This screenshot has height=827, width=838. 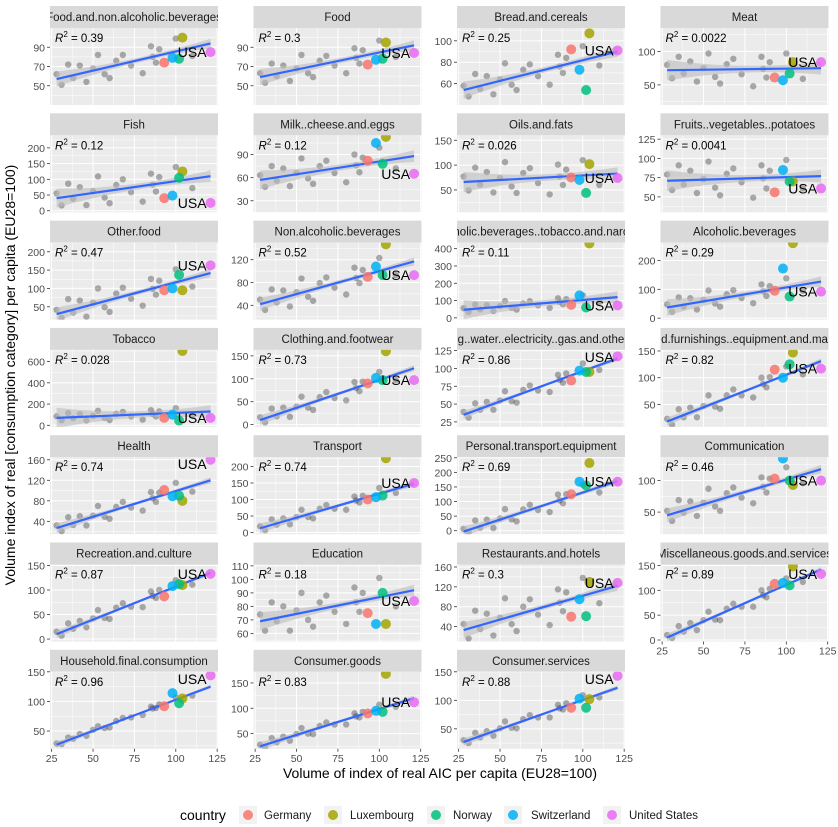 What do you see at coordinates (589, 164) in the screenshot?
I see `country-point-luxembourg` at bounding box center [589, 164].